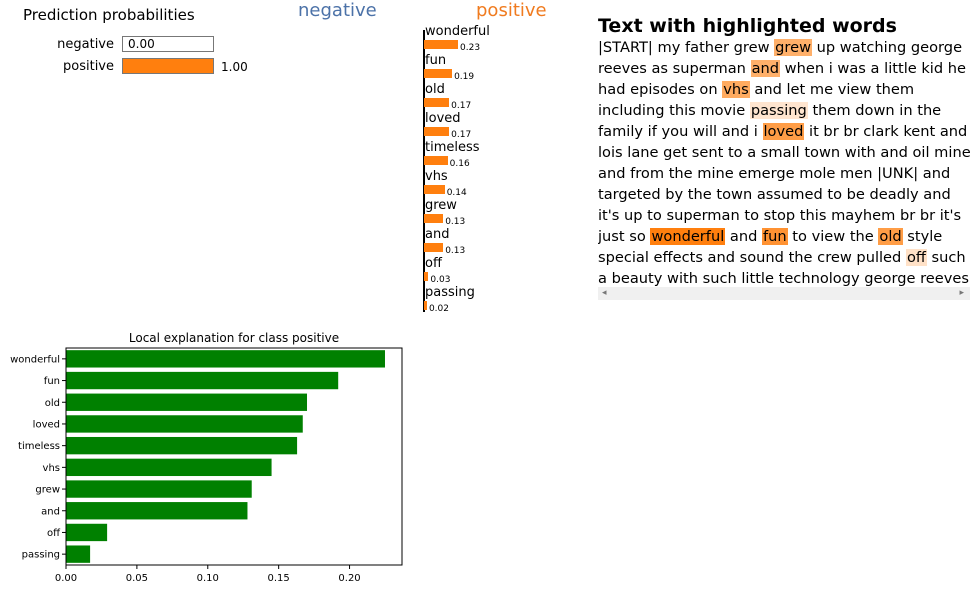  Describe the element at coordinates (66, 578) in the screenshot. I see `xtick-label-0: 0.00` at that location.